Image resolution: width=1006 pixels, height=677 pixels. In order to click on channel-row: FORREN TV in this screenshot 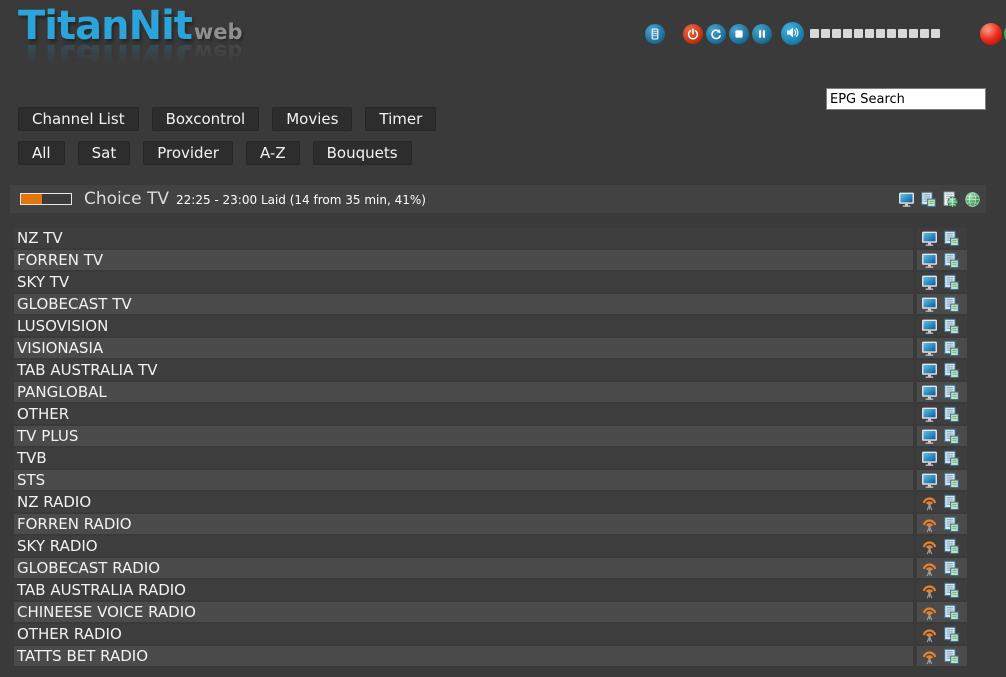, I will do `click(490, 260)`.